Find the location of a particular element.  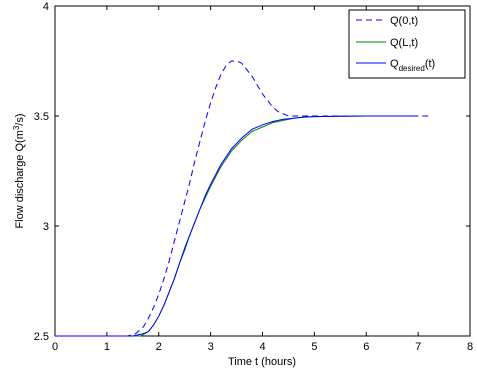

x-tick-label: 0 is located at coordinates (55, 347).